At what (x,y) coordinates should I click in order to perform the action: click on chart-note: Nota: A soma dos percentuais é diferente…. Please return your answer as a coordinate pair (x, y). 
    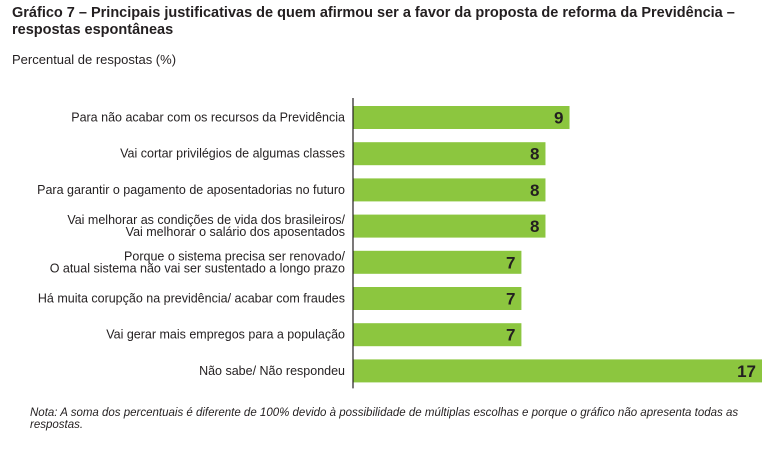
    Looking at the image, I should click on (384, 419).